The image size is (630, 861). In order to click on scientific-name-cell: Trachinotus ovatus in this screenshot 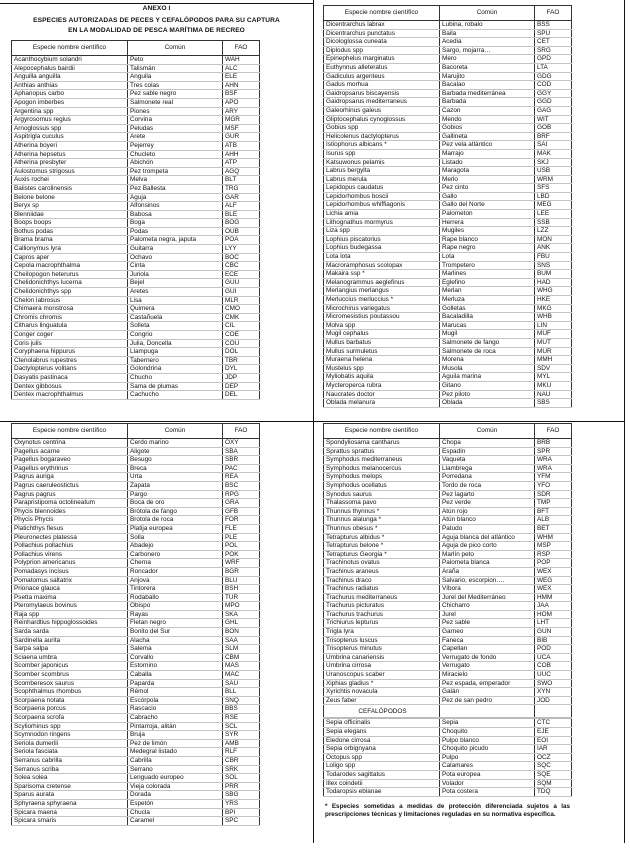, I will do `click(381, 563)`.